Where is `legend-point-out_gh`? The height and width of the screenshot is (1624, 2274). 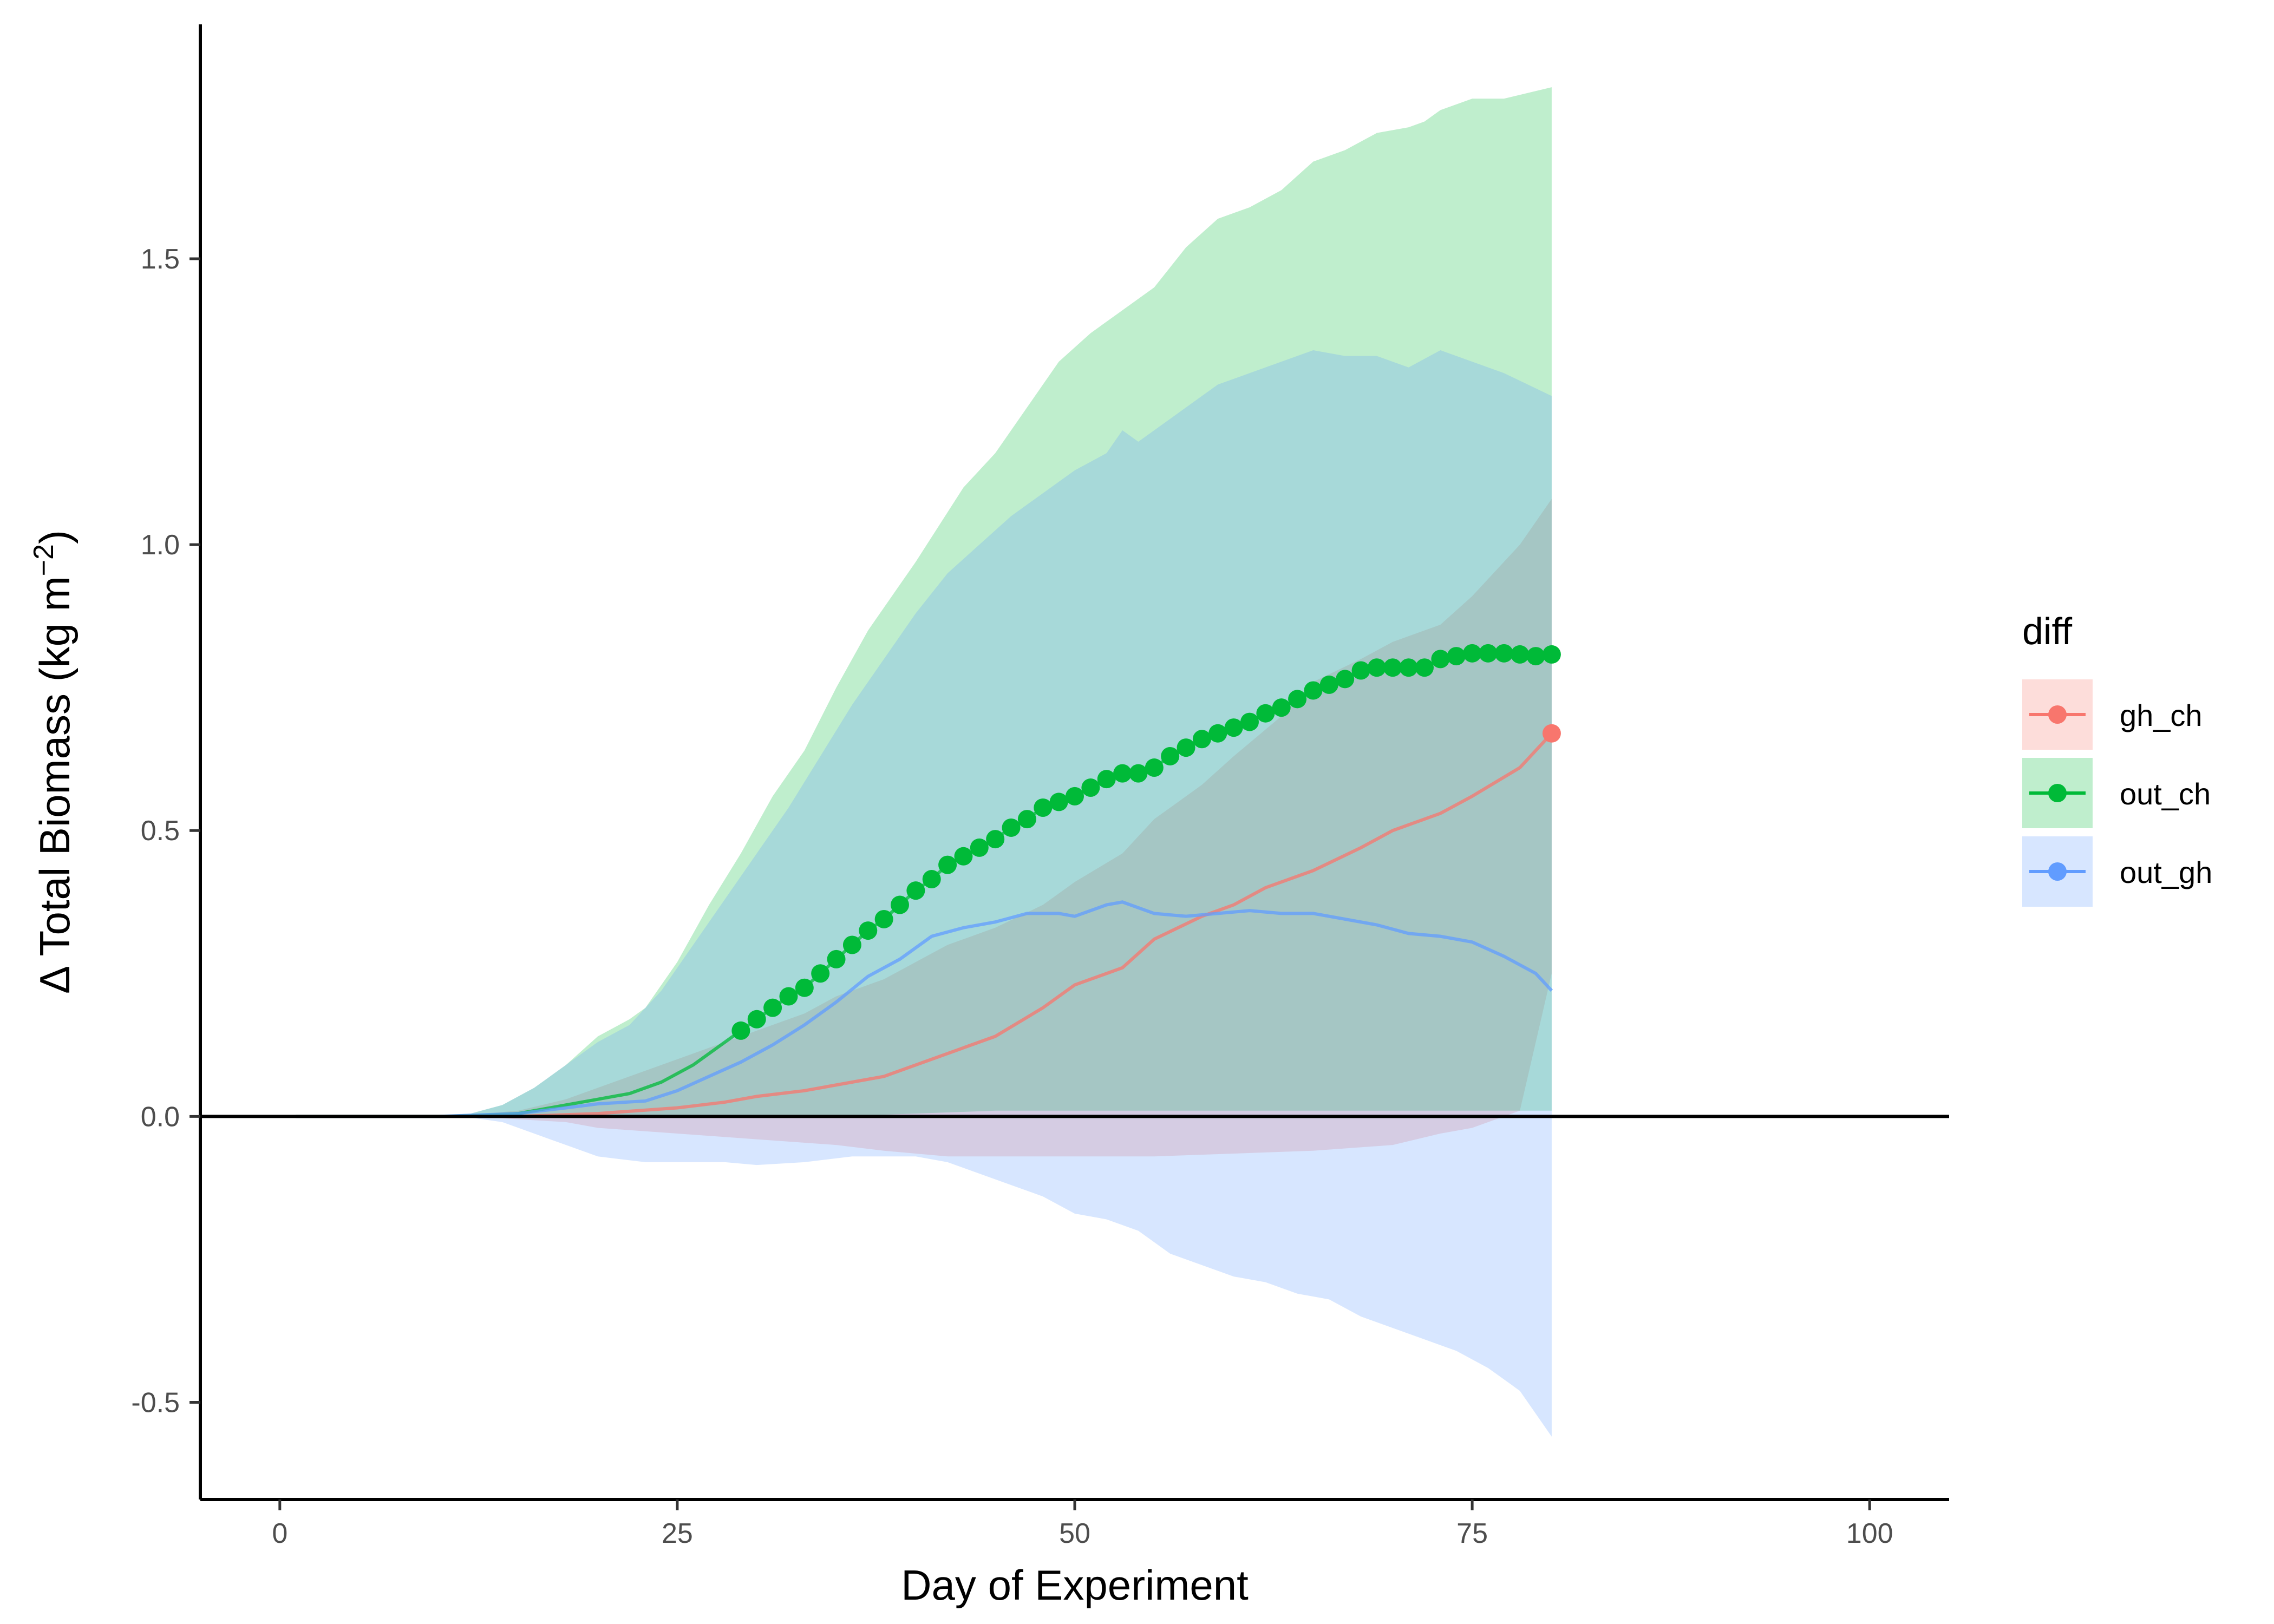
legend-point-out_gh is located at coordinates (2058, 871).